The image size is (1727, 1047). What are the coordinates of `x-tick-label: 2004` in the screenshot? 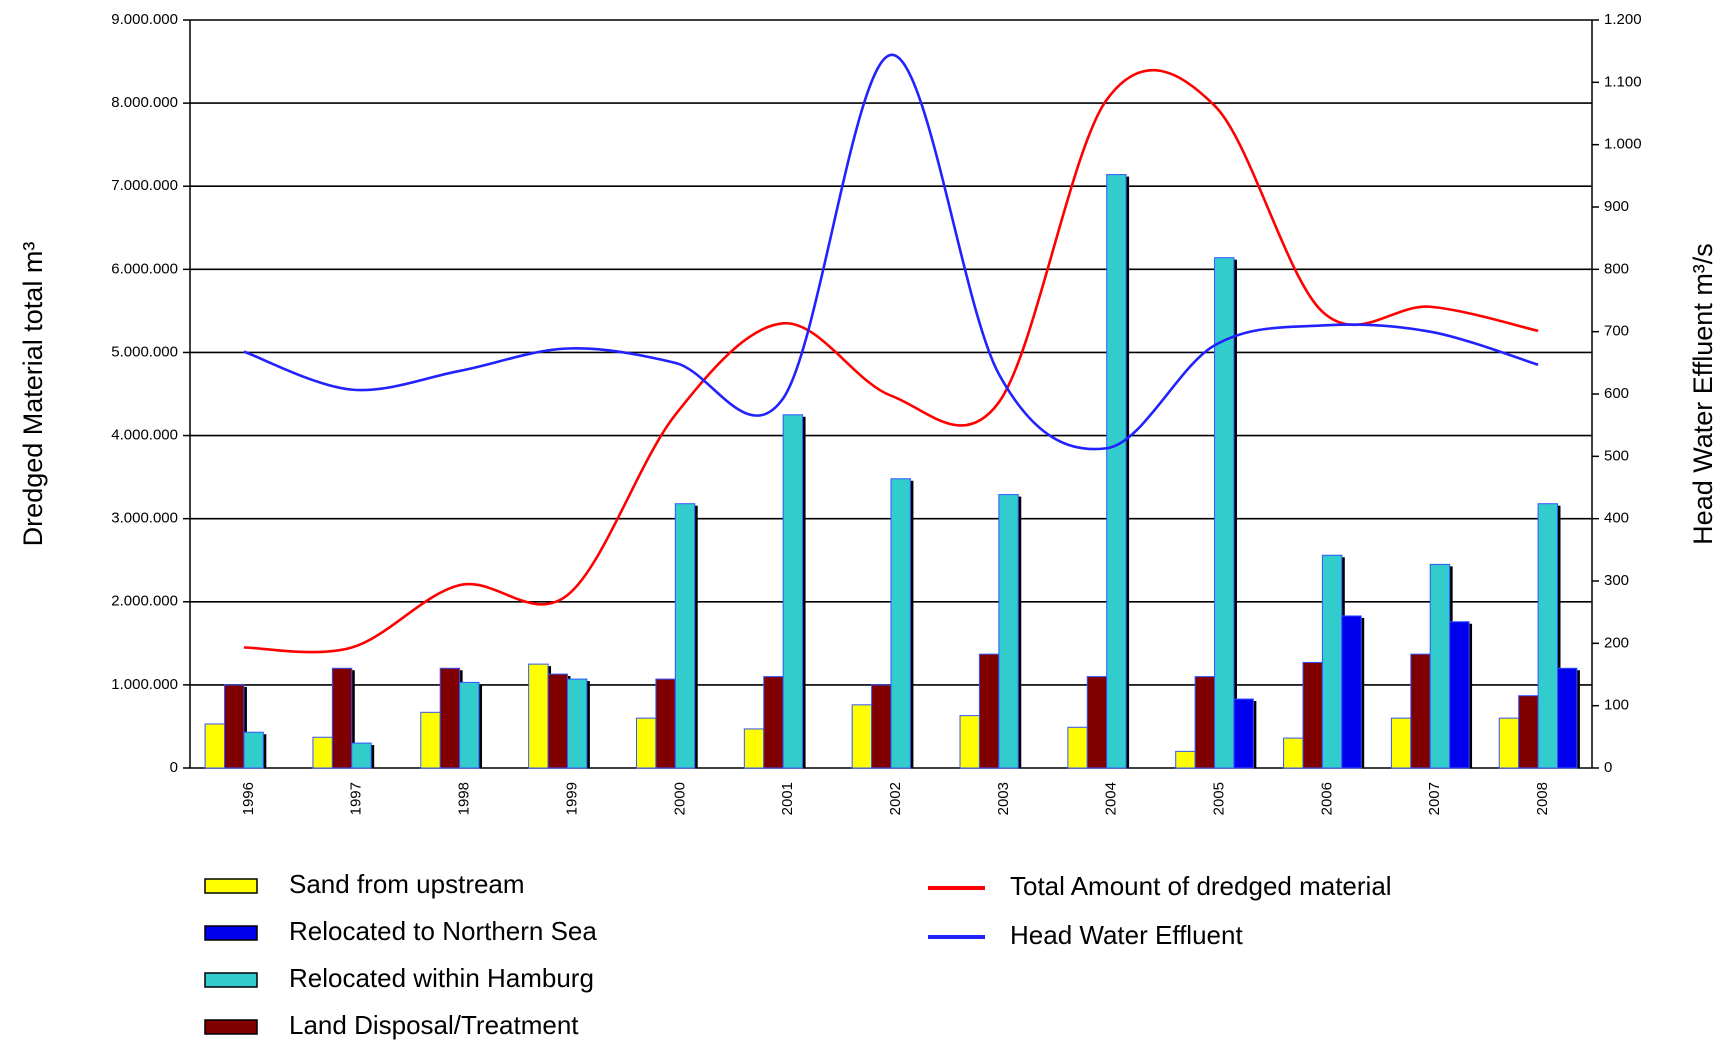 It's located at (1111, 798).